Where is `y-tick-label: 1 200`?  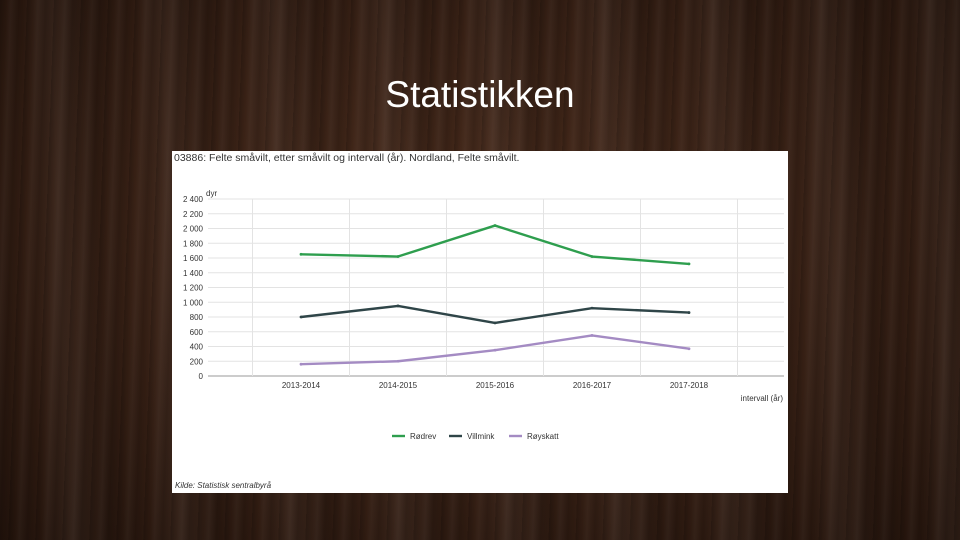
y-tick-label: 1 200 is located at coordinates (193, 288).